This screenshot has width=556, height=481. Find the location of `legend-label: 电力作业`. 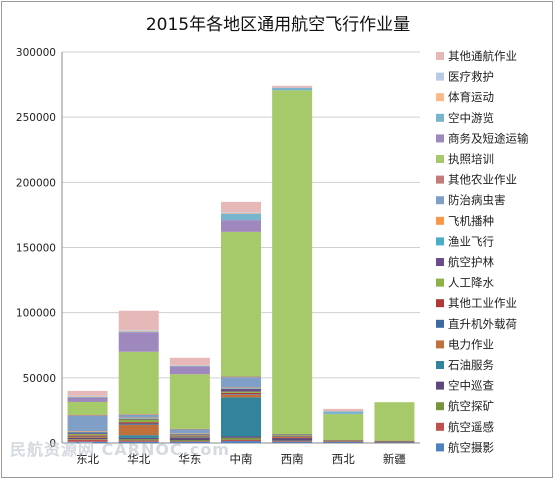

legend-label: 电力作业 is located at coordinates (471, 344).